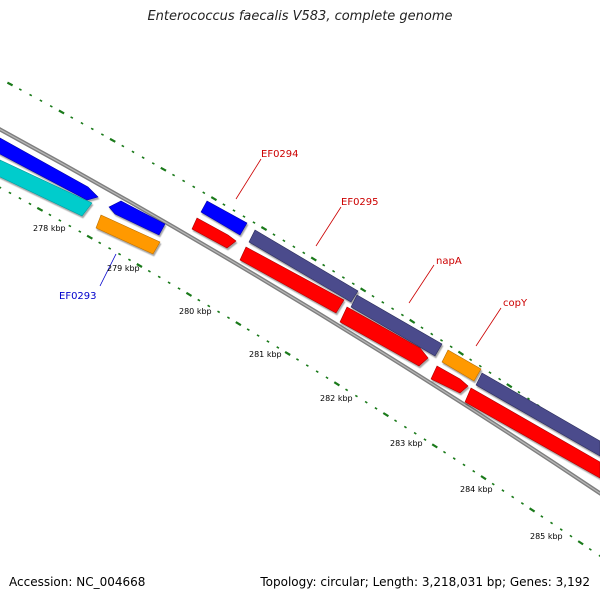 The image size is (600, 600). What do you see at coordinates (292, 280) in the screenshot?
I see `cds-ef0295` at bounding box center [292, 280].